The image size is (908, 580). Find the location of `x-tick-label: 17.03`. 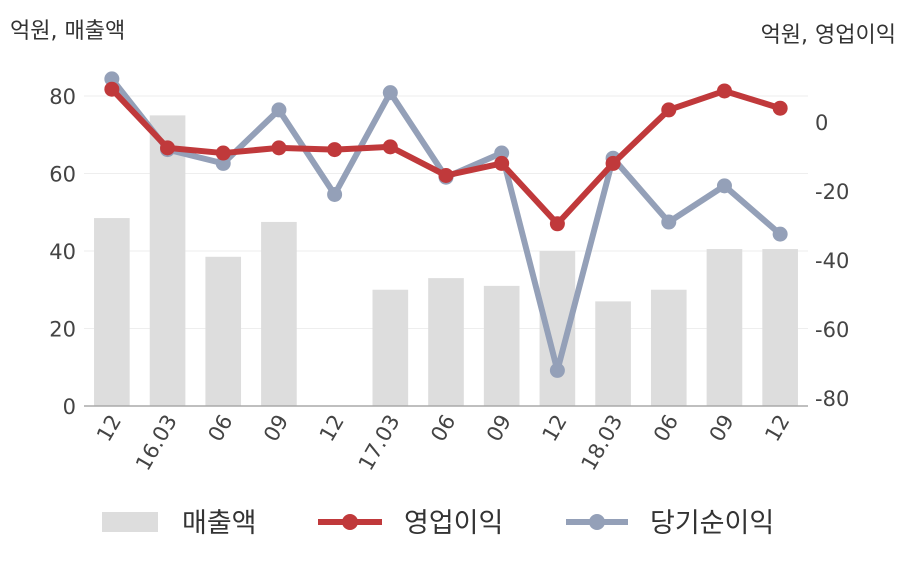

x-tick-label: 17.03 is located at coordinates (379, 443).